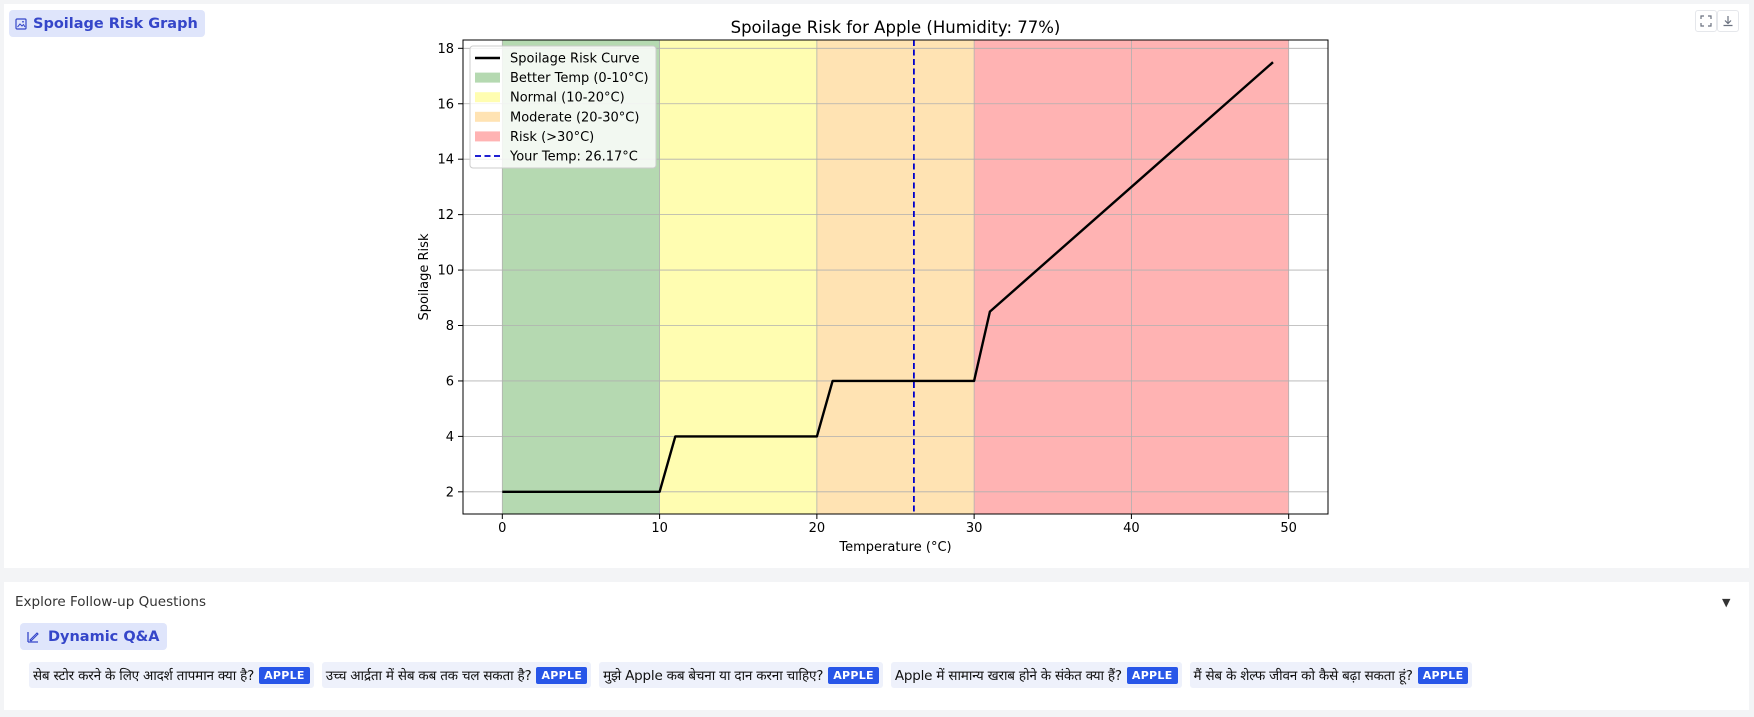 The height and width of the screenshot is (717, 1754). Describe the element at coordinates (894, 547) in the screenshot. I see `x-axis-label: Temperature (°C)` at that location.